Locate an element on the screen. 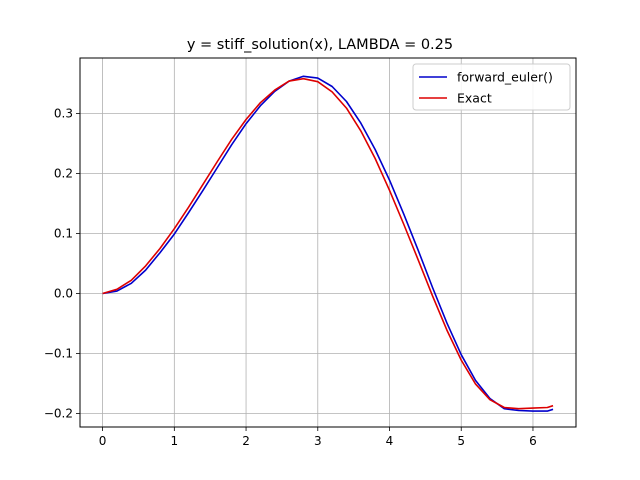  chart-title: y = stiff_solution(x), LAMBDA = 0.25 is located at coordinates (320, 45).